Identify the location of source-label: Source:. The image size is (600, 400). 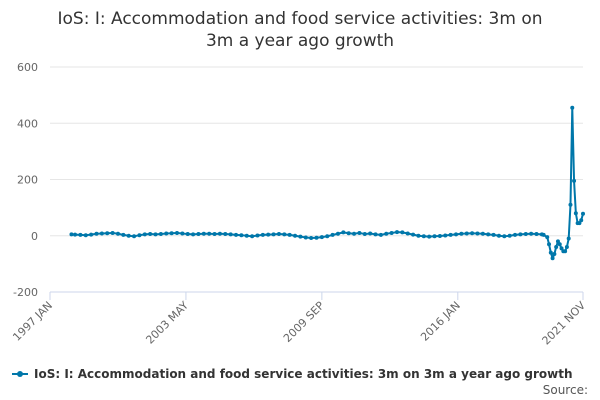
(565, 390).